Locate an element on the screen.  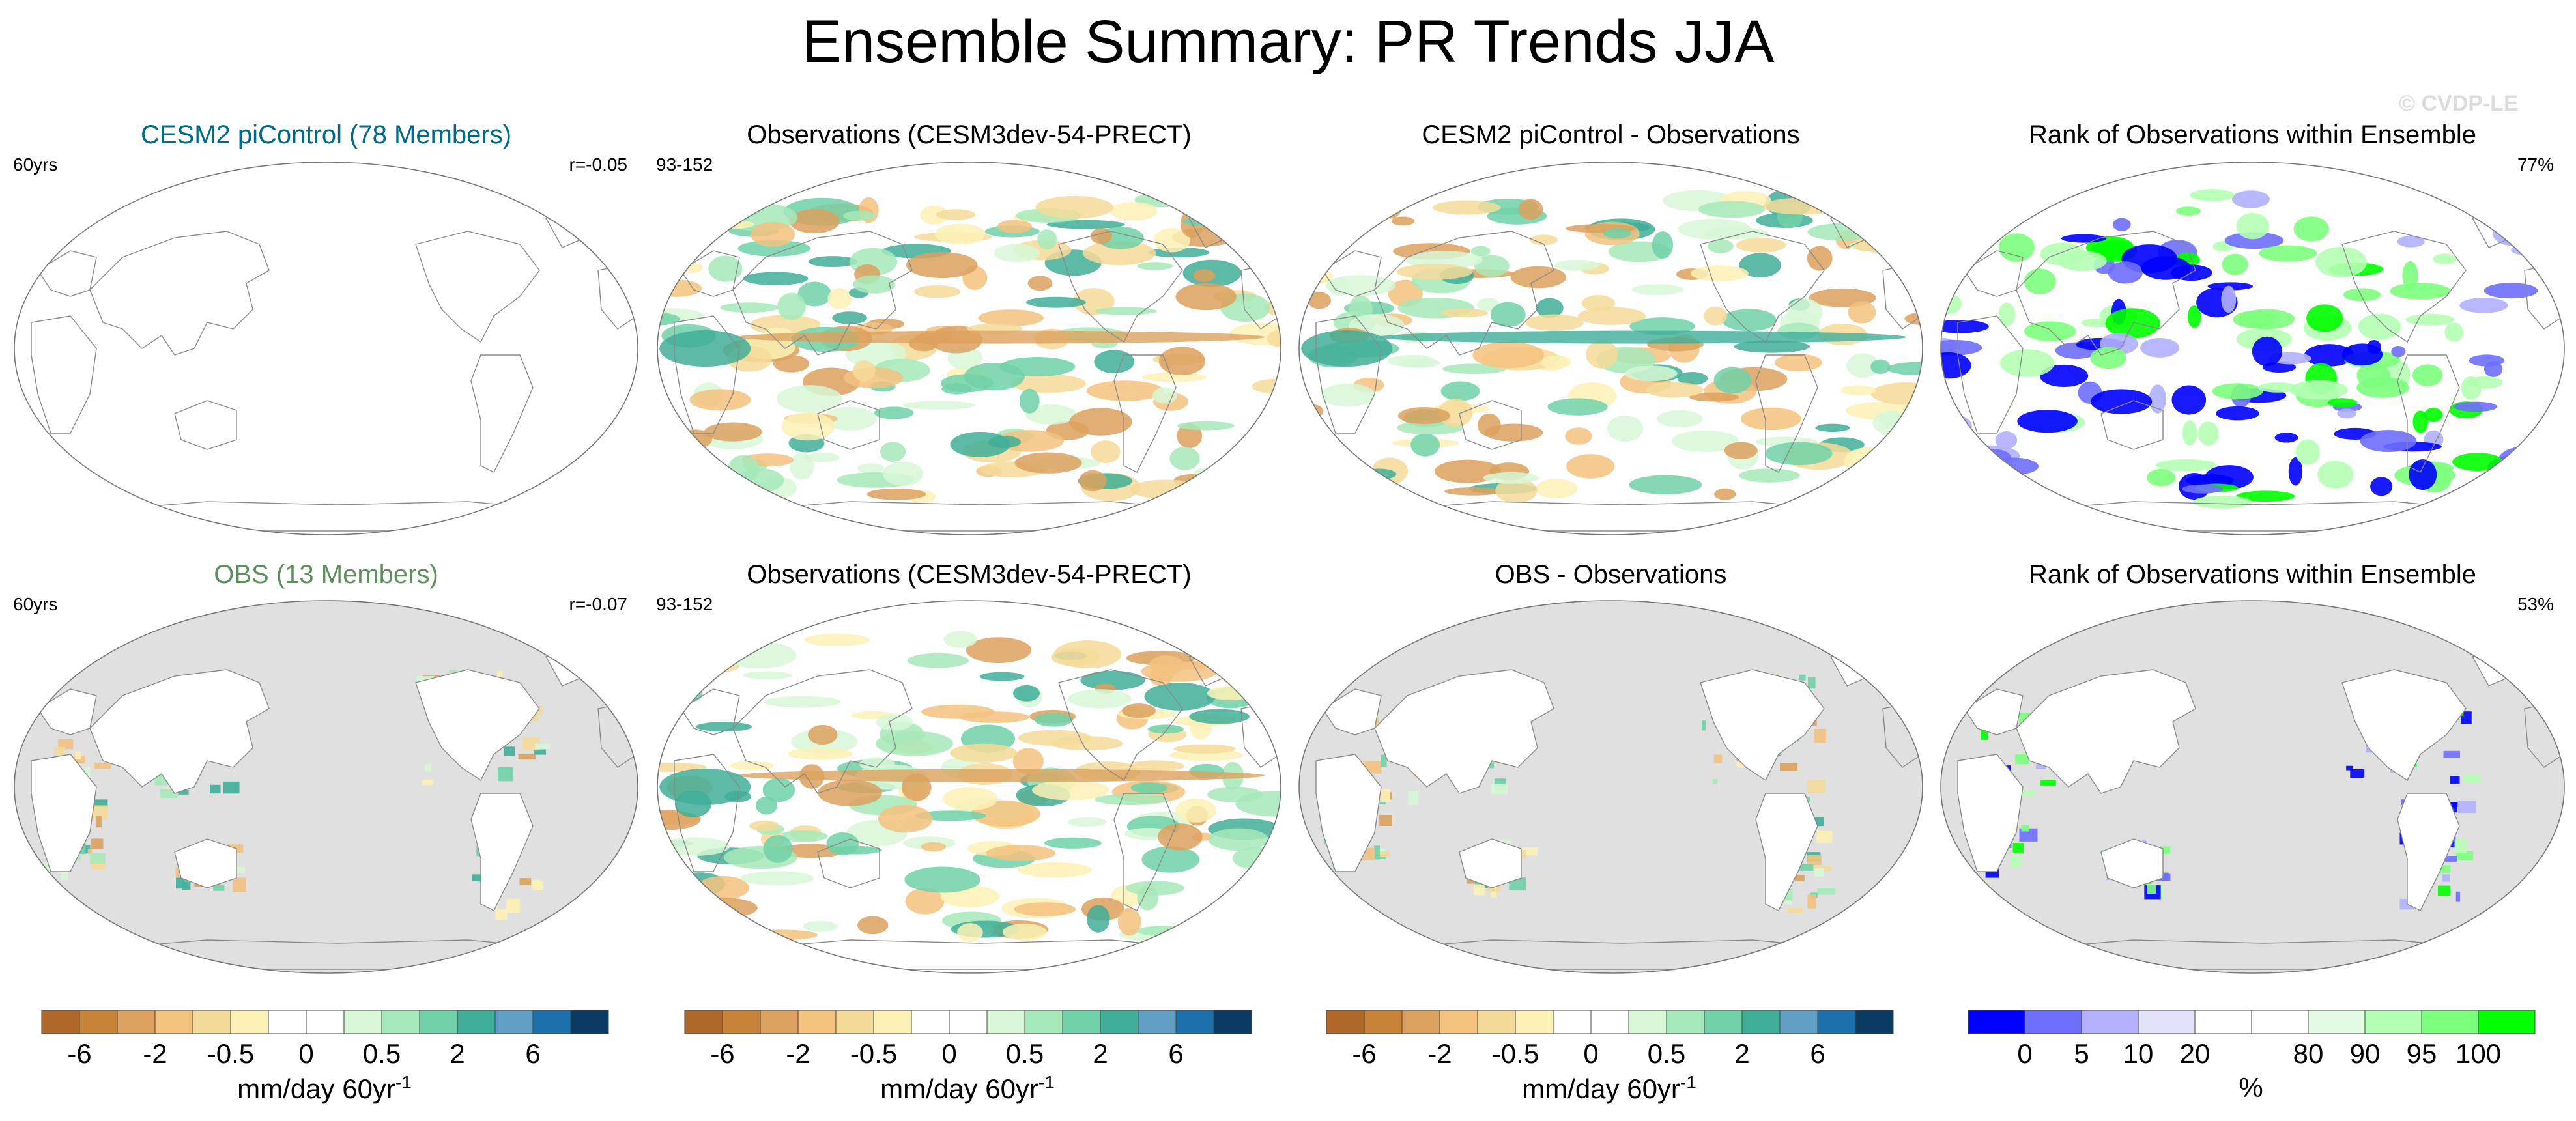
colorbar-tick-label: 20 is located at coordinates (2195, 1054).